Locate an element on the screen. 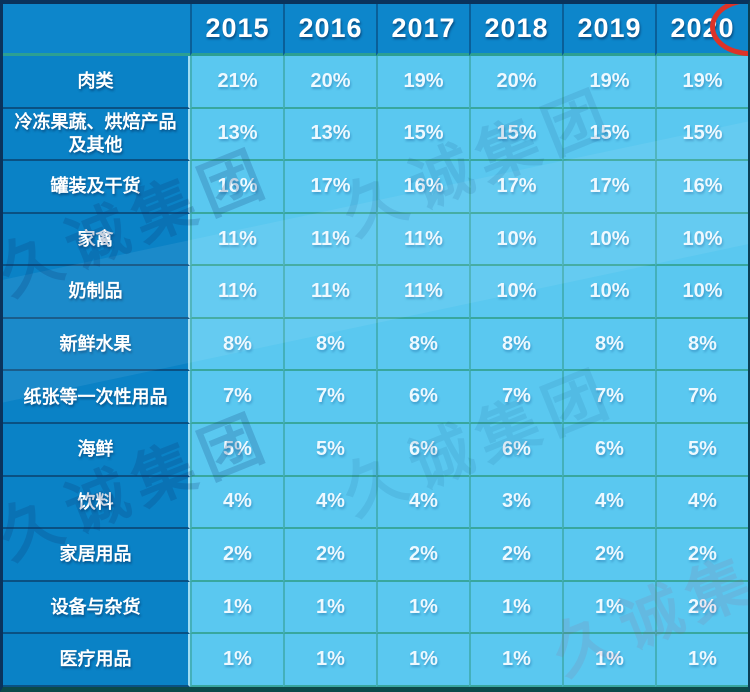 This screenshot has height=692, width=750. row-label: 奶制品 is located at coordinates (96, 292).